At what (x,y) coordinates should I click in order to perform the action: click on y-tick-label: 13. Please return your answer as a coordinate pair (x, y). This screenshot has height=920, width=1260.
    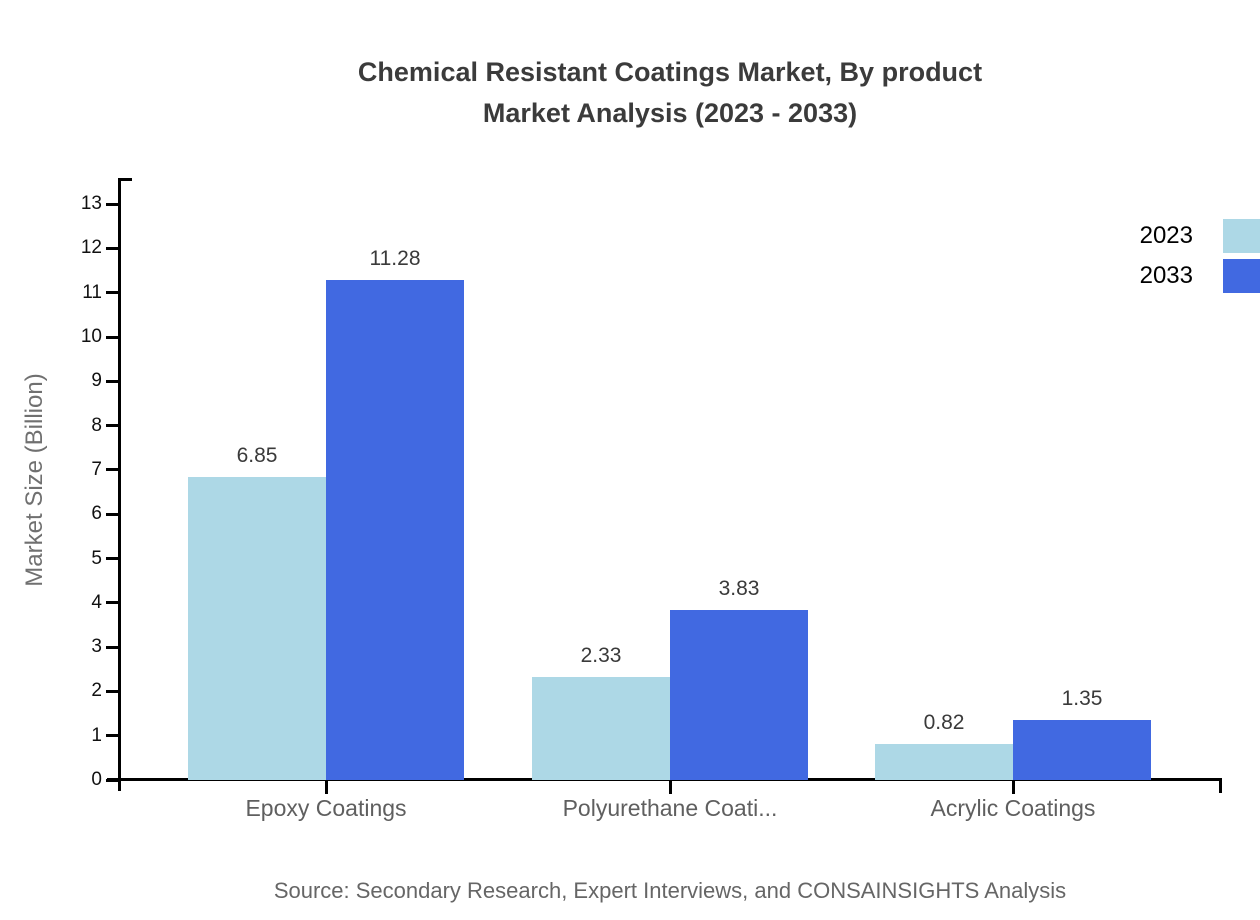
    Looking at the image, I should click on (91, 204).